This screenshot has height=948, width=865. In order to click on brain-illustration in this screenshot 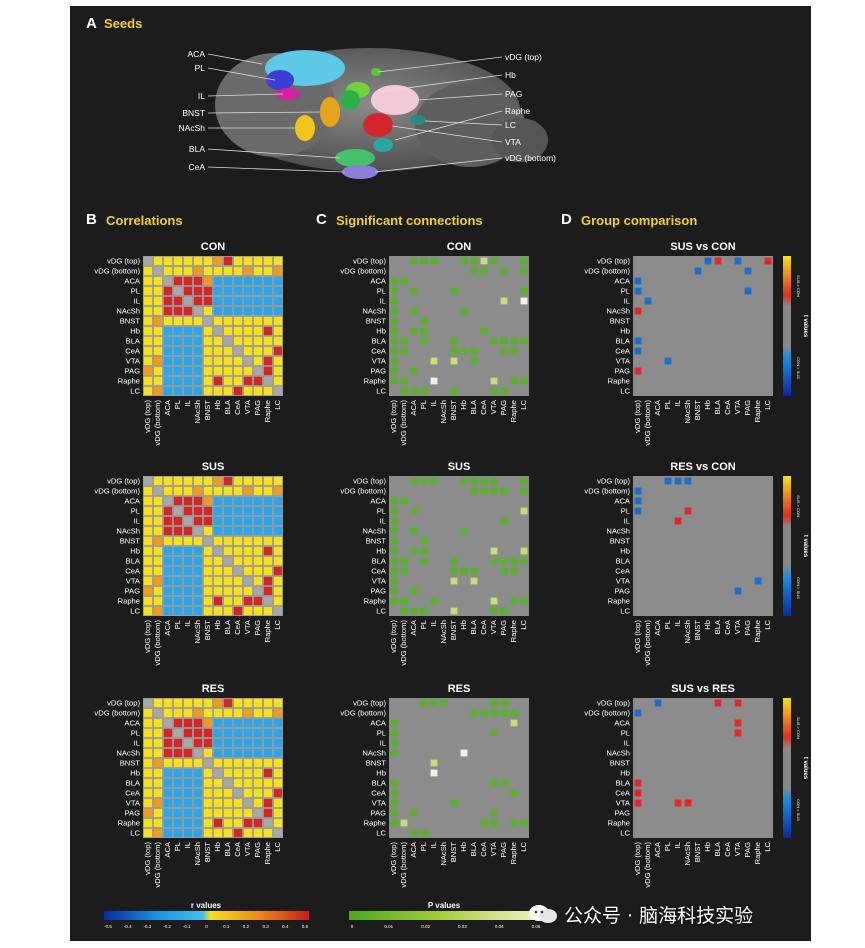, I will do `click(381, 113)`.